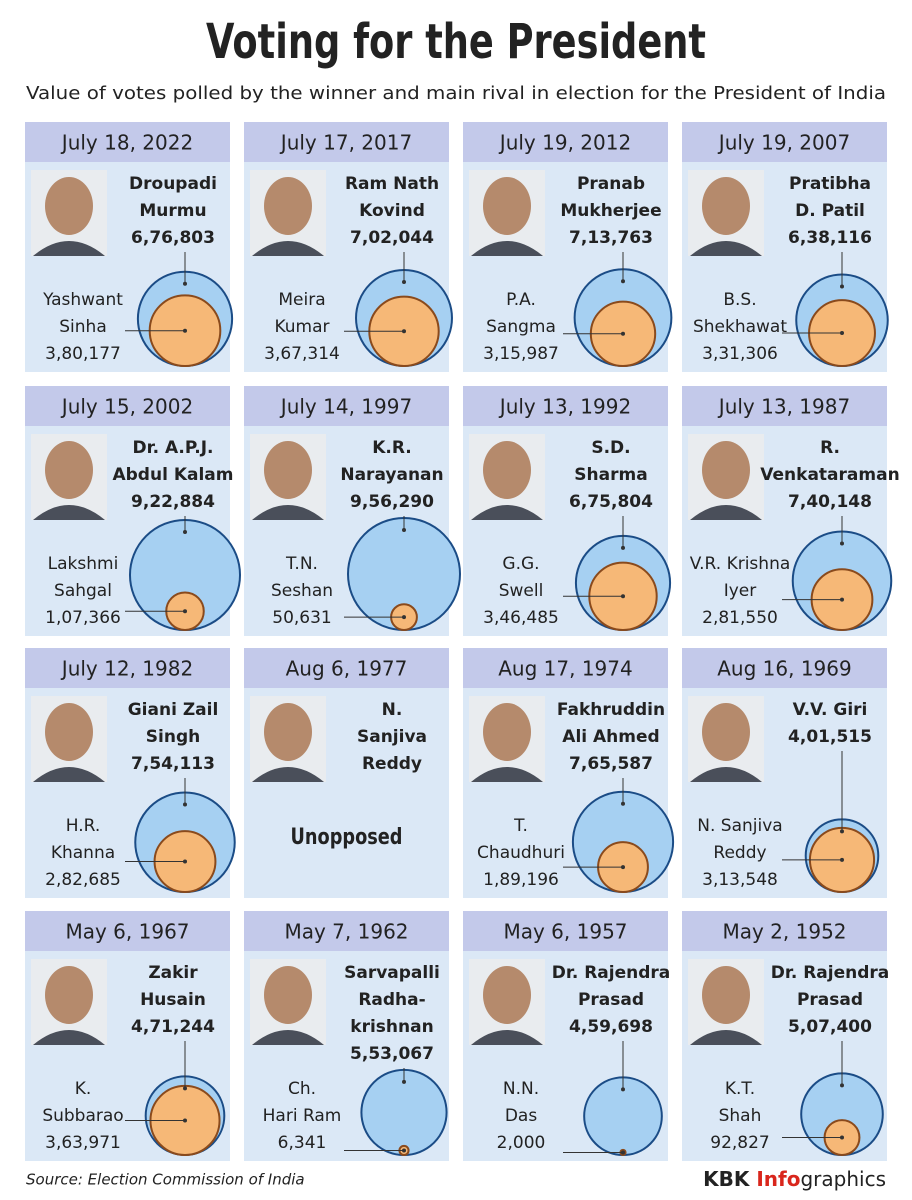 The width and height of the screenshot is (912, 1200). I want to click on rival-name: N.N., so click(521, 1089).